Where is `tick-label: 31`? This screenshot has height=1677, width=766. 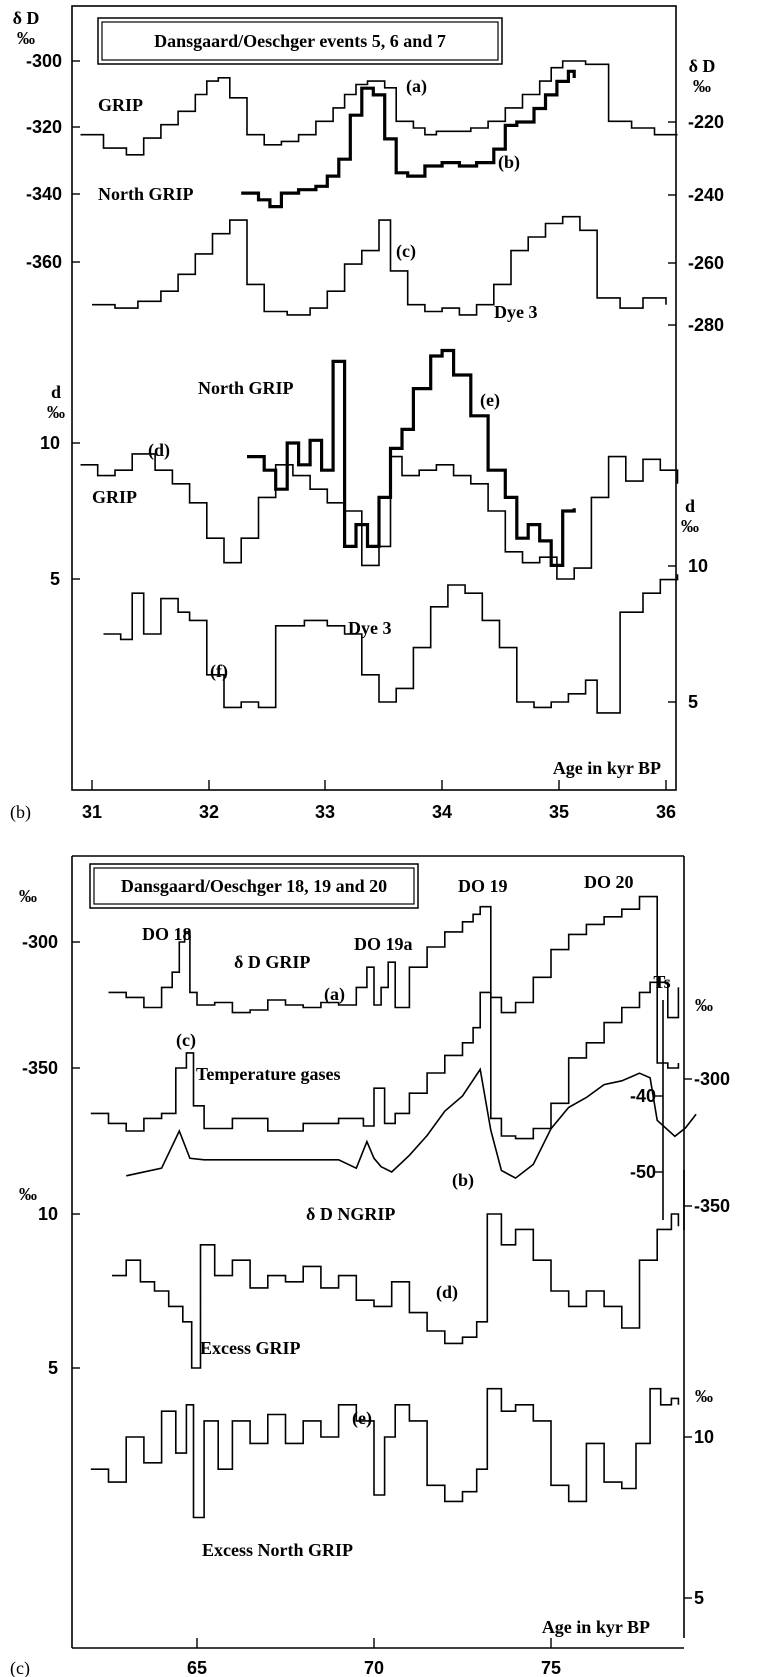 tick-label: 31 is located at coordinates (92, 812).